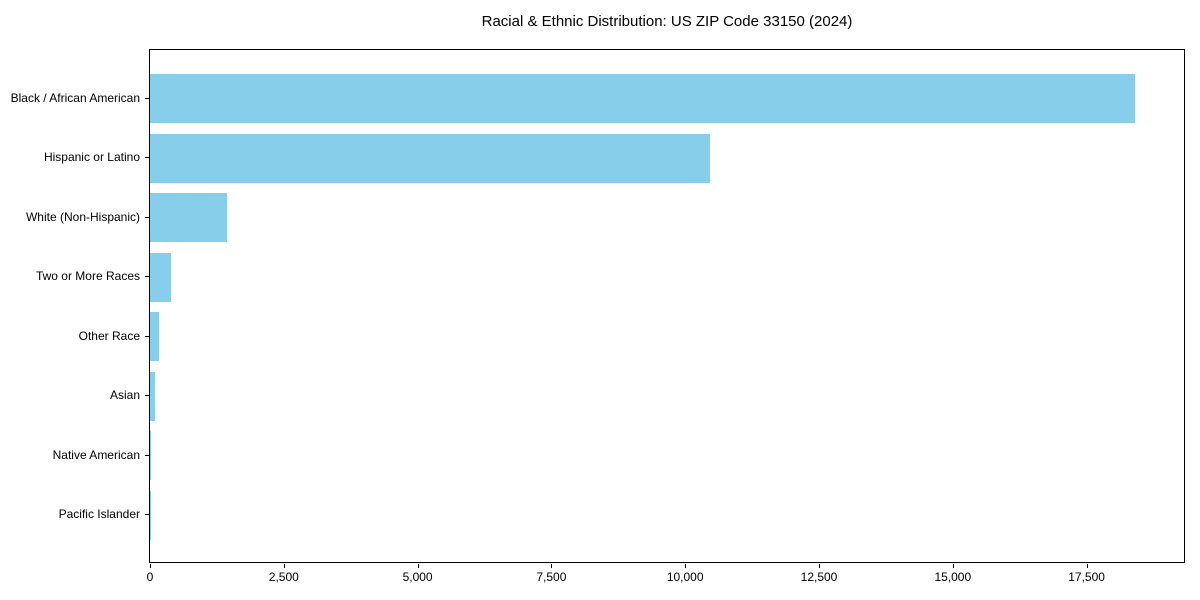 The image size is (1200, 600). I want to click on x-axis-tick-label: 7,500, so click(551, 577).